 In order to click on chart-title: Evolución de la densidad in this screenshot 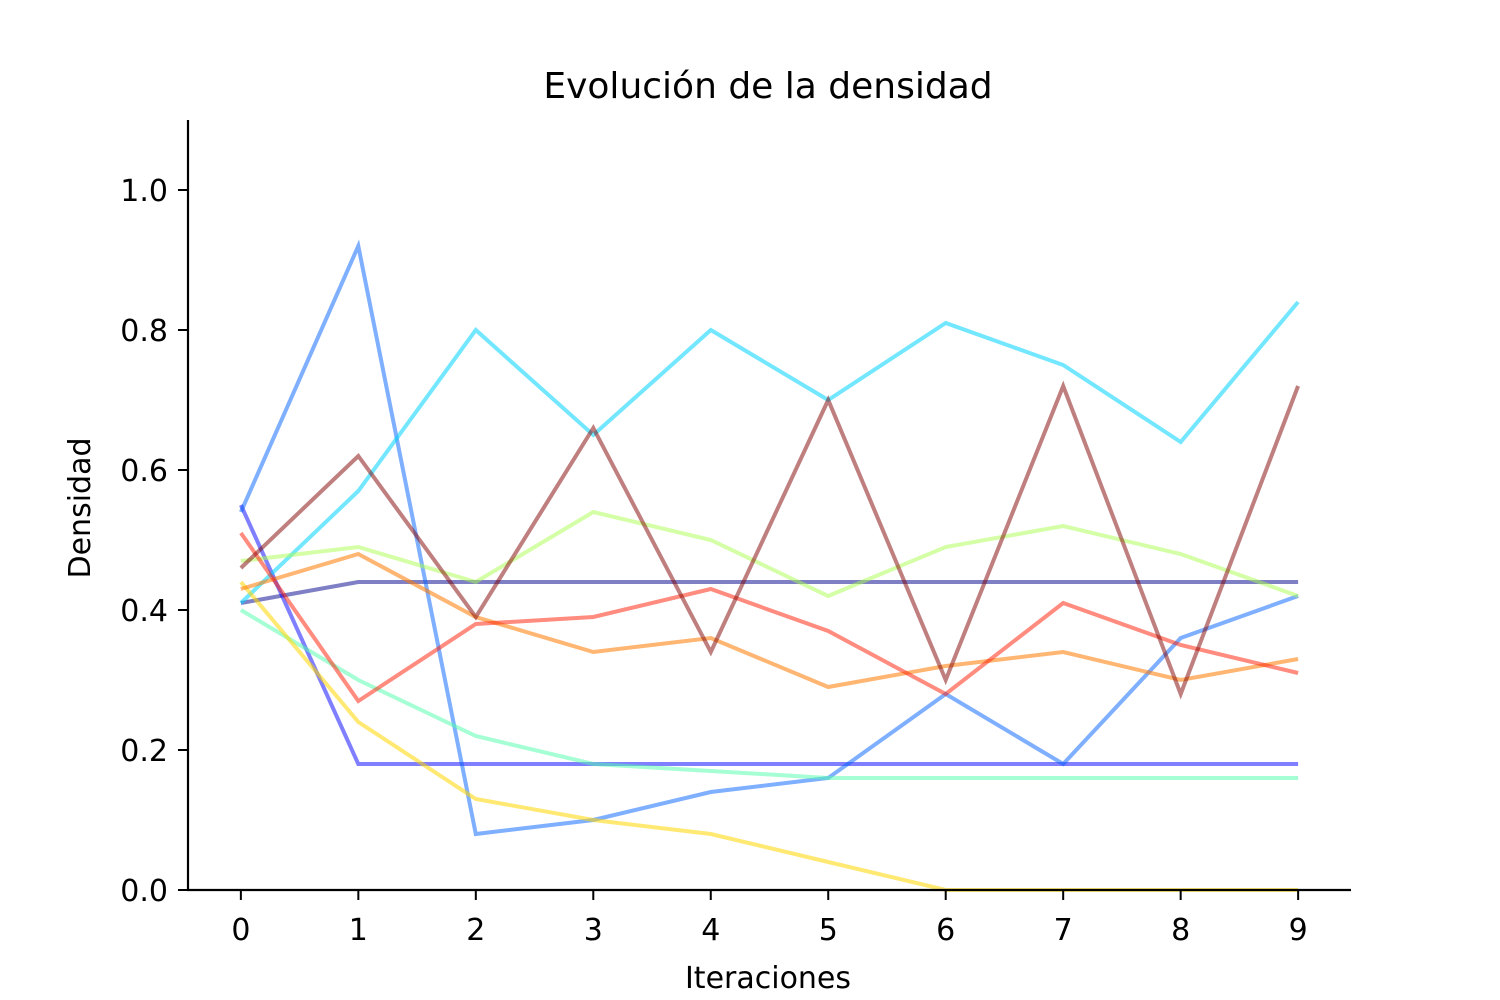, I will do `click(767, 86)`.